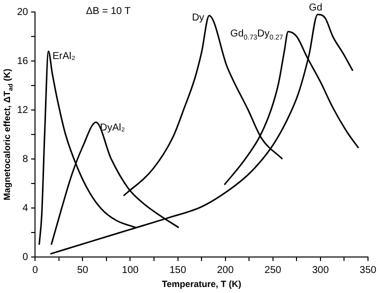  Describe the element at coordinates (368, 270) in the screenshot. I see `x-tick-label: 350` at that location.